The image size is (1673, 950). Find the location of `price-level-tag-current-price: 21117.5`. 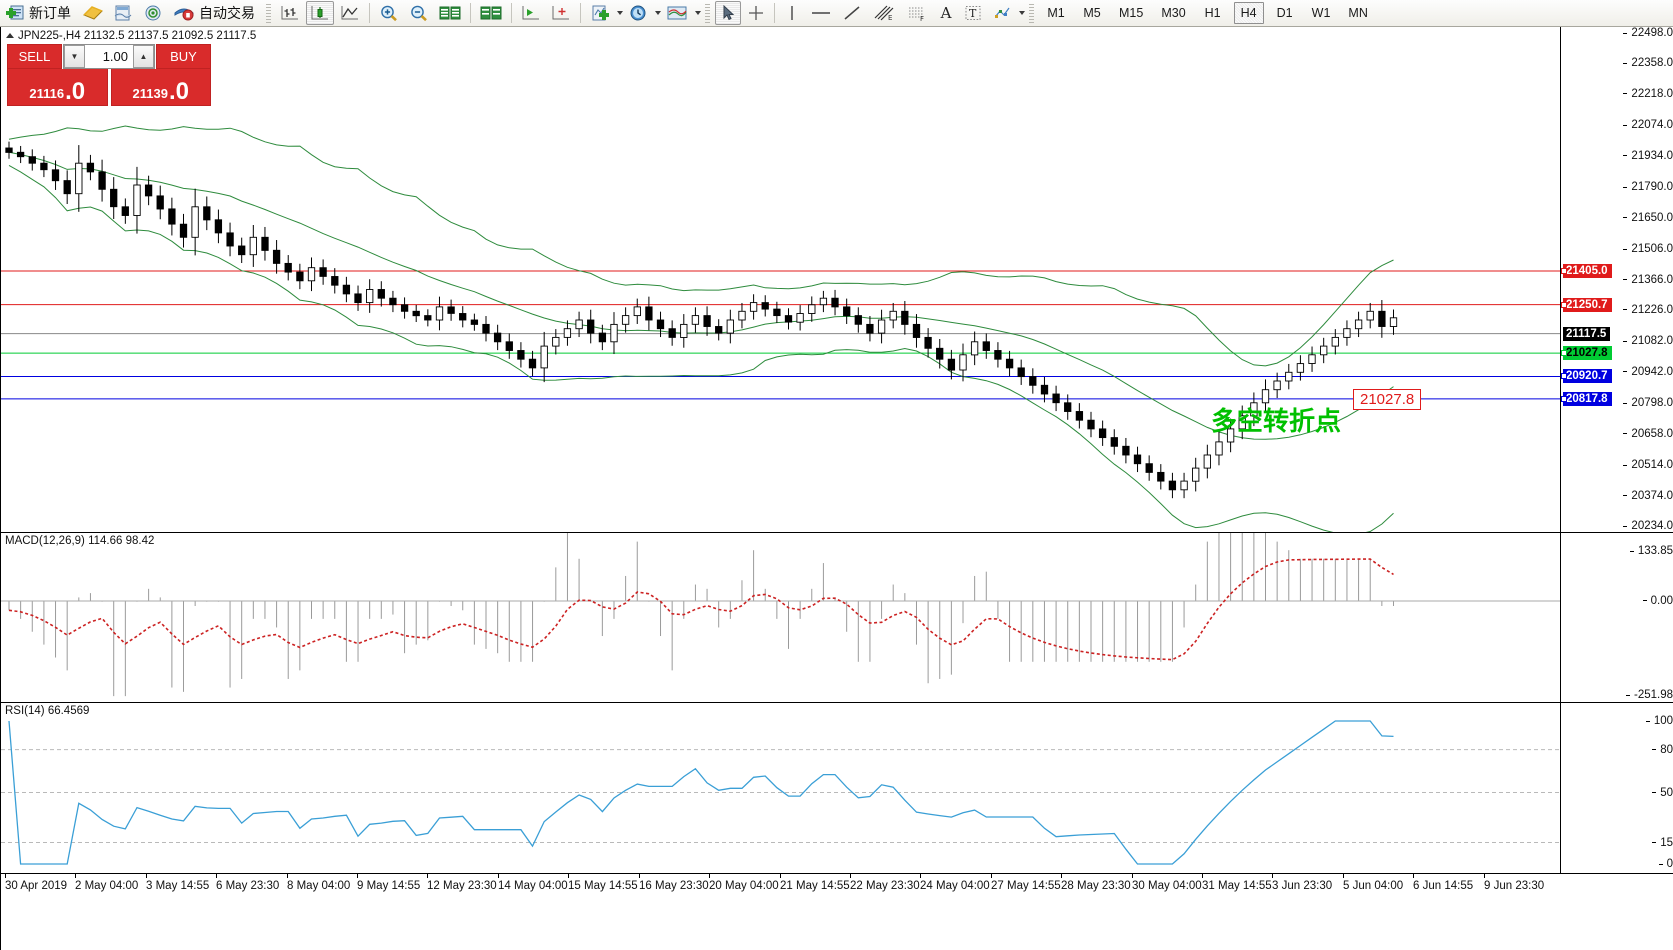

price-level-tag-current-price: 21117.5 is located at coordinates (1587, 333).